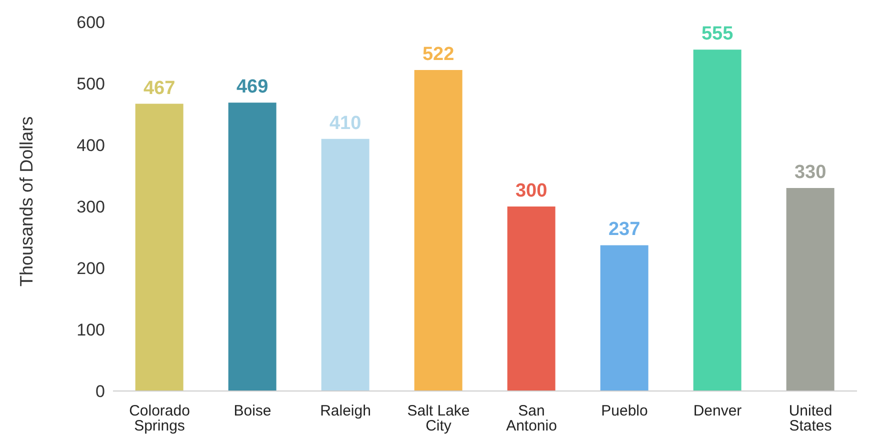 The image size is (869, 447). I want to click on data-label: 467, so click(159, 88).